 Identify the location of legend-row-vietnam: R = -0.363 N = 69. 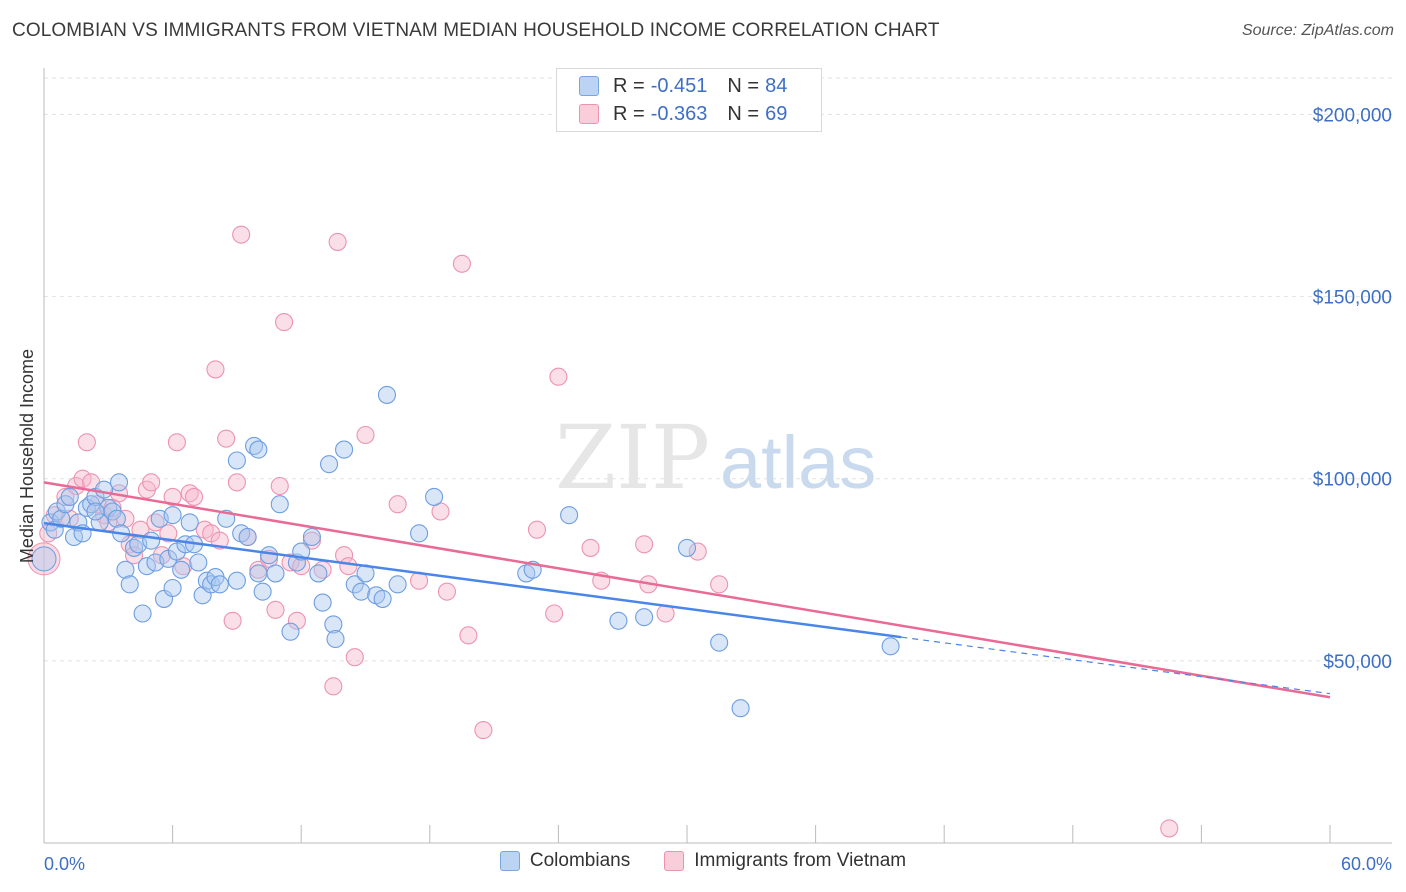
(683, 114).